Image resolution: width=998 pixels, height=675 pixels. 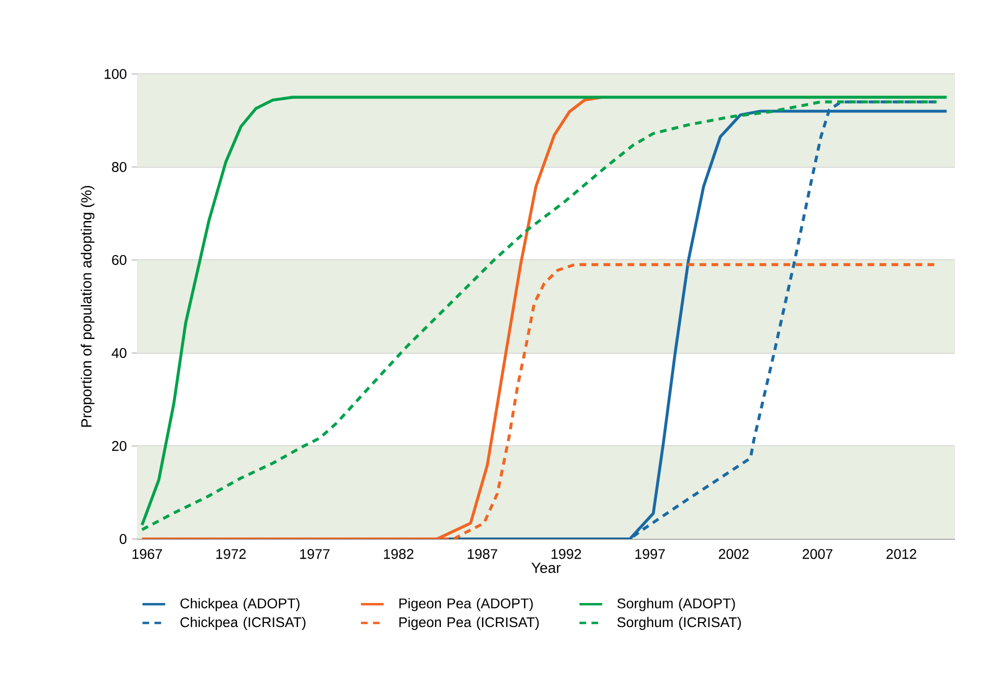 I want to click on x-tick-label: 1977, so click(x=315, y=554).